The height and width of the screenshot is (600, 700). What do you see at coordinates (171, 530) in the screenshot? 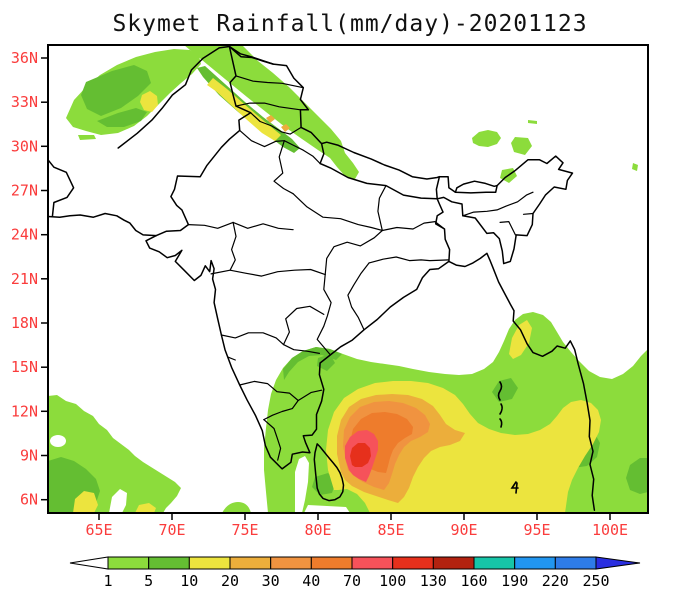
I see `x-tick-label: 70E` at bounding box center [171, 530].